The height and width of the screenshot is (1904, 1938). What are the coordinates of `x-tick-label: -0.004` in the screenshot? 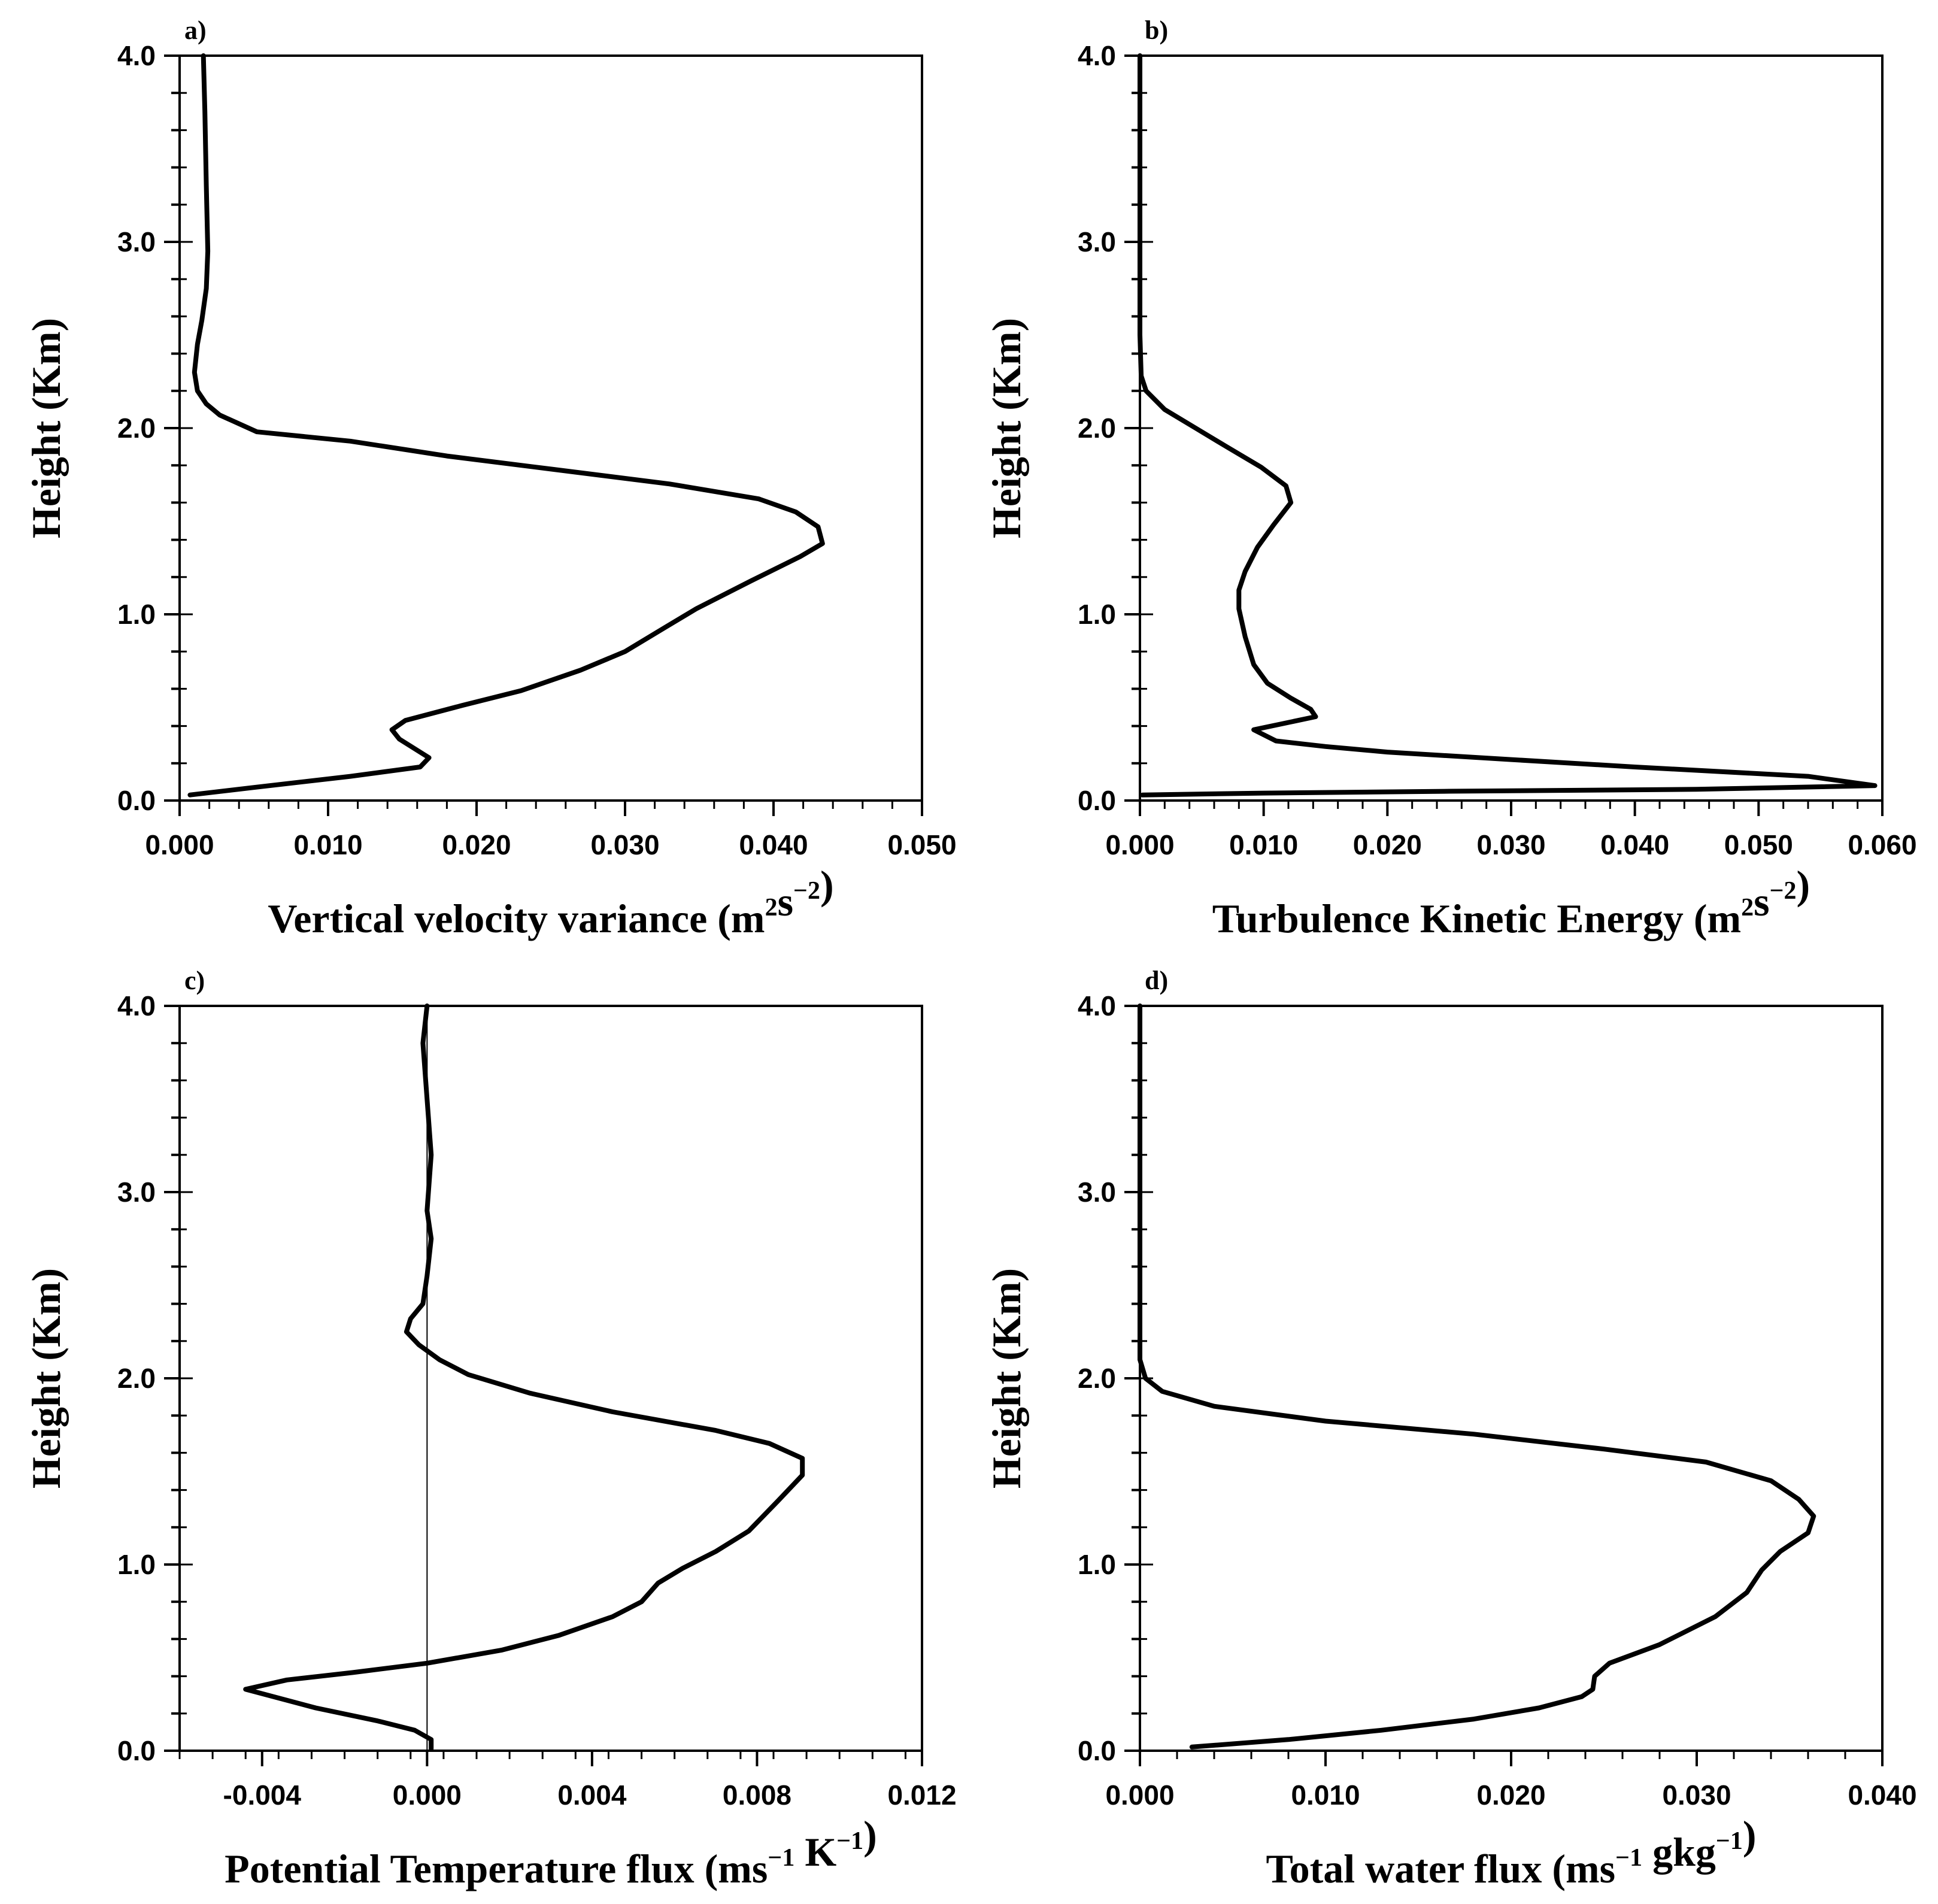 It's located at (262, 1795).